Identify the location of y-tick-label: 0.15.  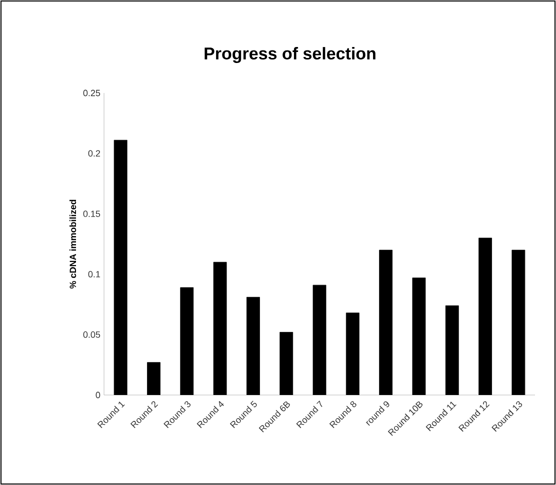
(91, 213).